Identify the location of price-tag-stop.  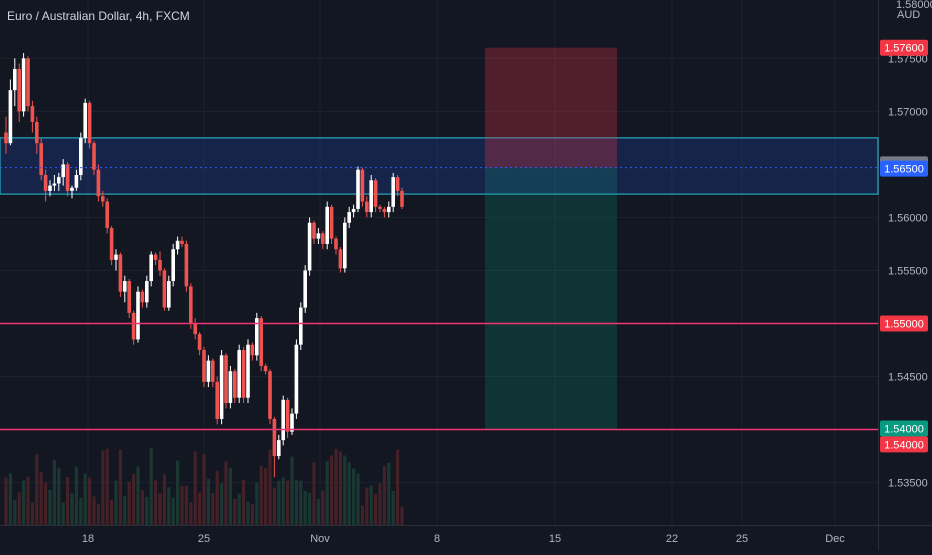
(904, 444).